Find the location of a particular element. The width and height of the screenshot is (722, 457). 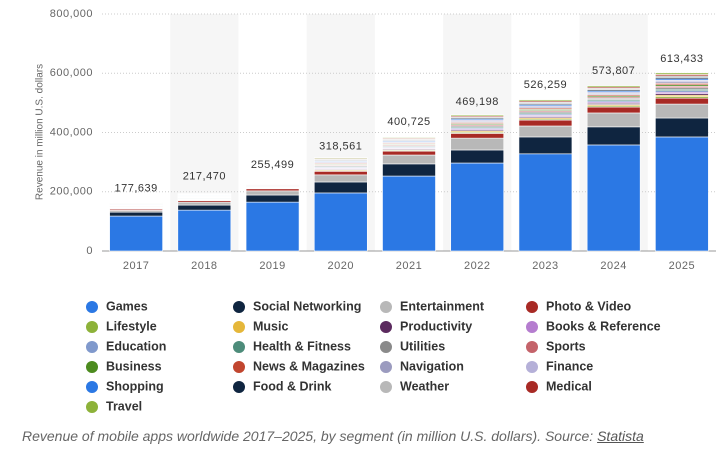

total-label: 613,433 is located at coordinates (681, 59).